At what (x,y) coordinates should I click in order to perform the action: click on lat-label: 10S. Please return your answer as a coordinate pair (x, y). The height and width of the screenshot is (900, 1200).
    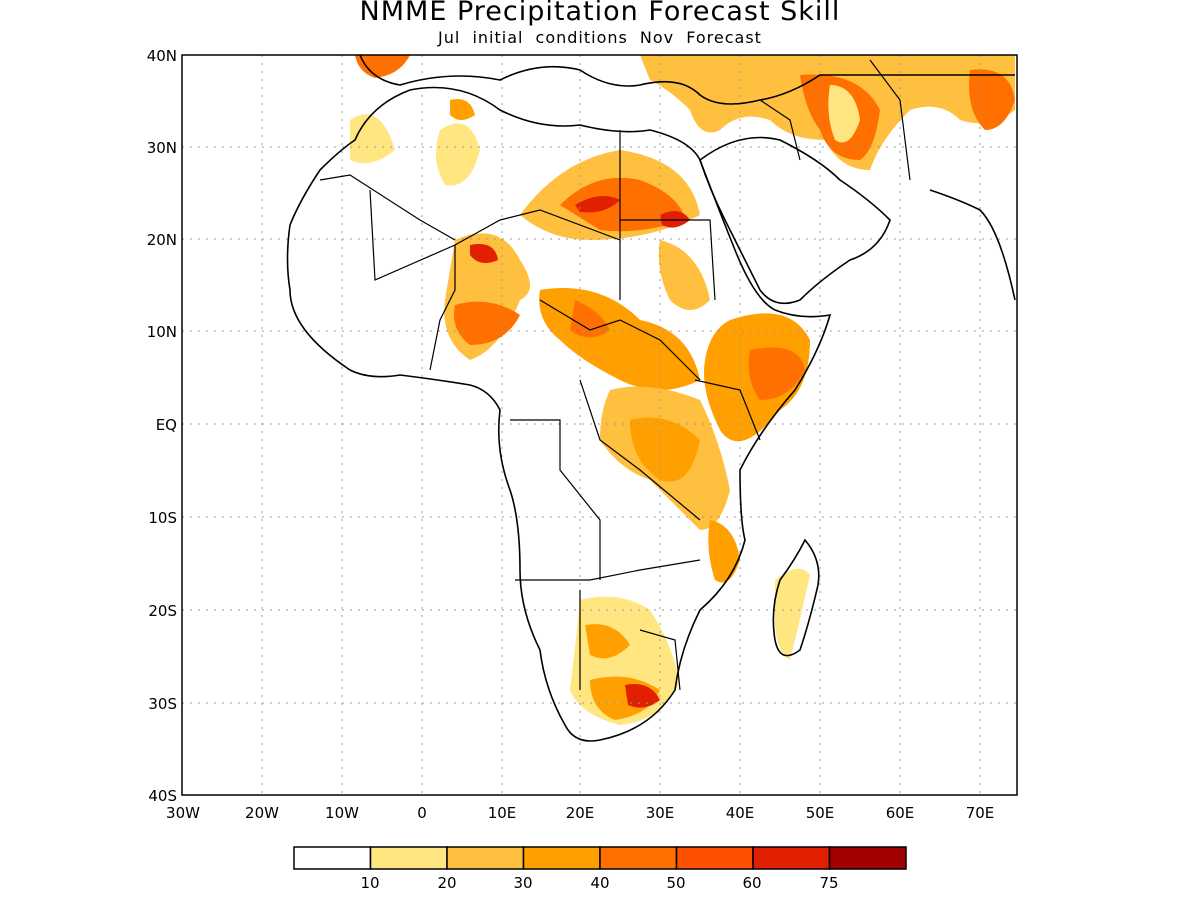
    Looking at the image, I should click on (162, 518).